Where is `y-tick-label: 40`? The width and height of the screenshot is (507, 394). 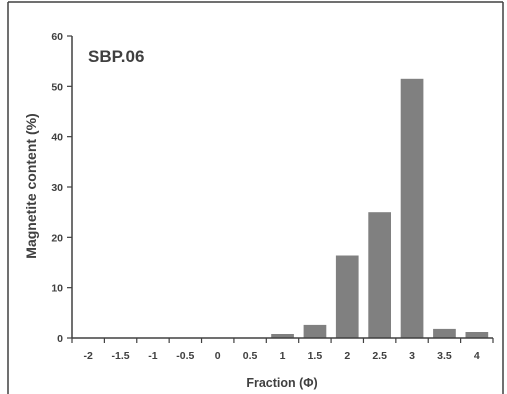 y-tick-label: 40 is located at coordinates (57, 138).